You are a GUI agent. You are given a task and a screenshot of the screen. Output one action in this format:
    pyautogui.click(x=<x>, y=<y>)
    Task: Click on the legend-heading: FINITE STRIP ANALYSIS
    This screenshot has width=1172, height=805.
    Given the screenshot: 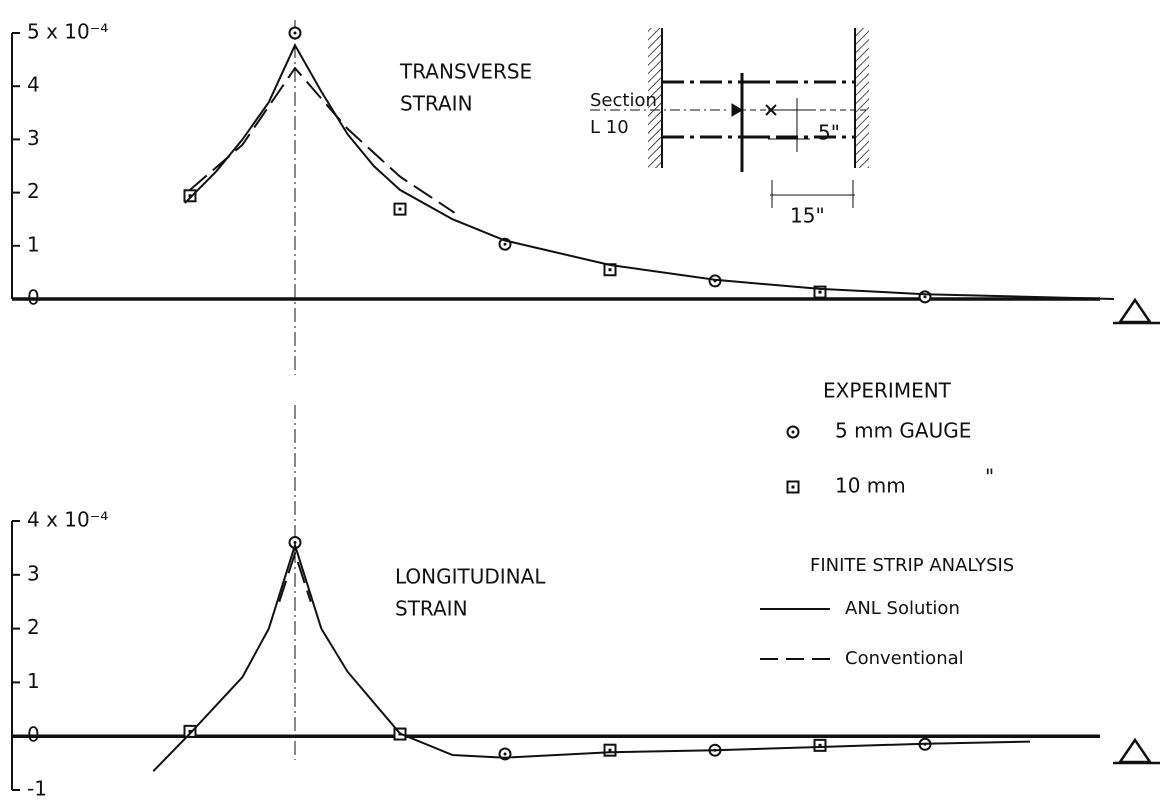 What is the action you would take?
    pyautogui.click(x=912, y=565)
    